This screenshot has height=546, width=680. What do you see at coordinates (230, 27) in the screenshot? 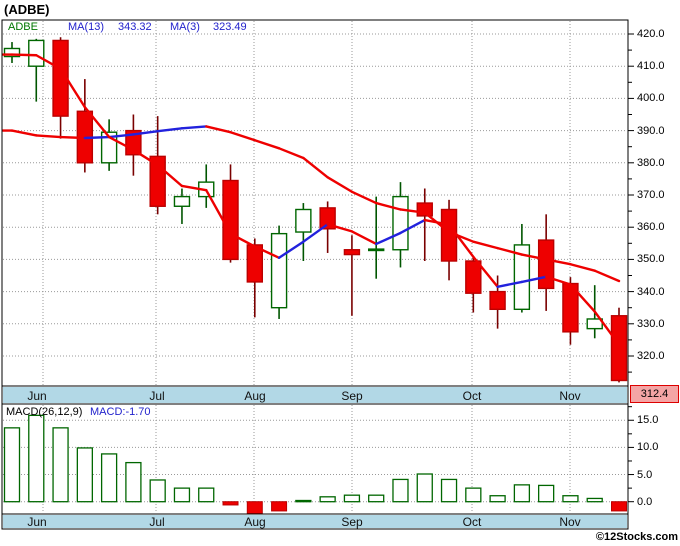
I see `legend-ma3-value: 323.49` at bounding box center [230, 27].